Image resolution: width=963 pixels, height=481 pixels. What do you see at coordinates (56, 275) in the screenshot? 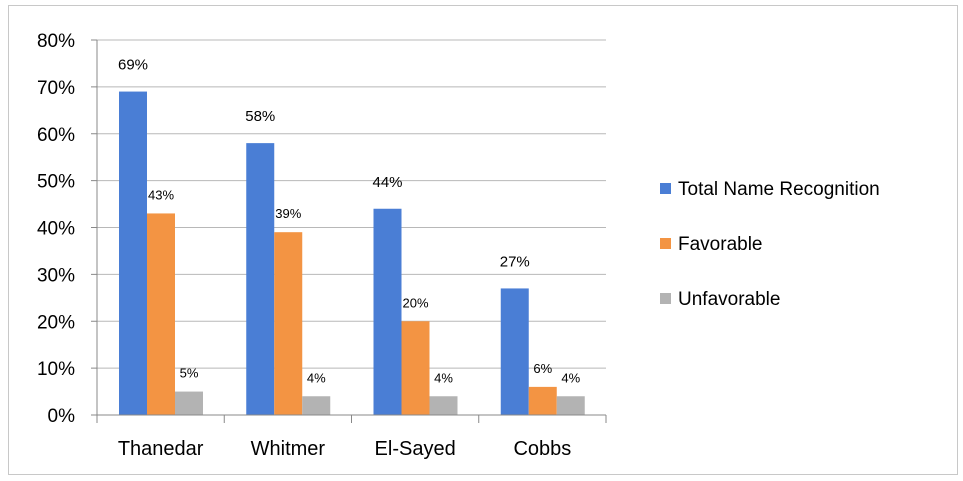
I see `y-tick-label: 30%` at bounding box center [56, 275].